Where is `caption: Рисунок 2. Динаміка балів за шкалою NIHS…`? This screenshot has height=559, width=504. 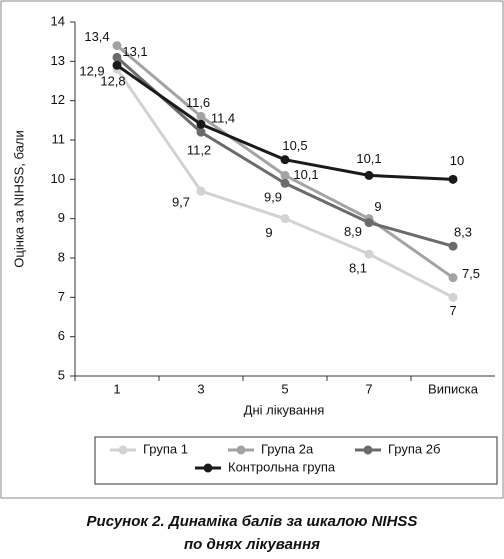 caption: Рисунок 2. Динаміка балів за шкалою NIHS… is located at coordinates (252, 521).